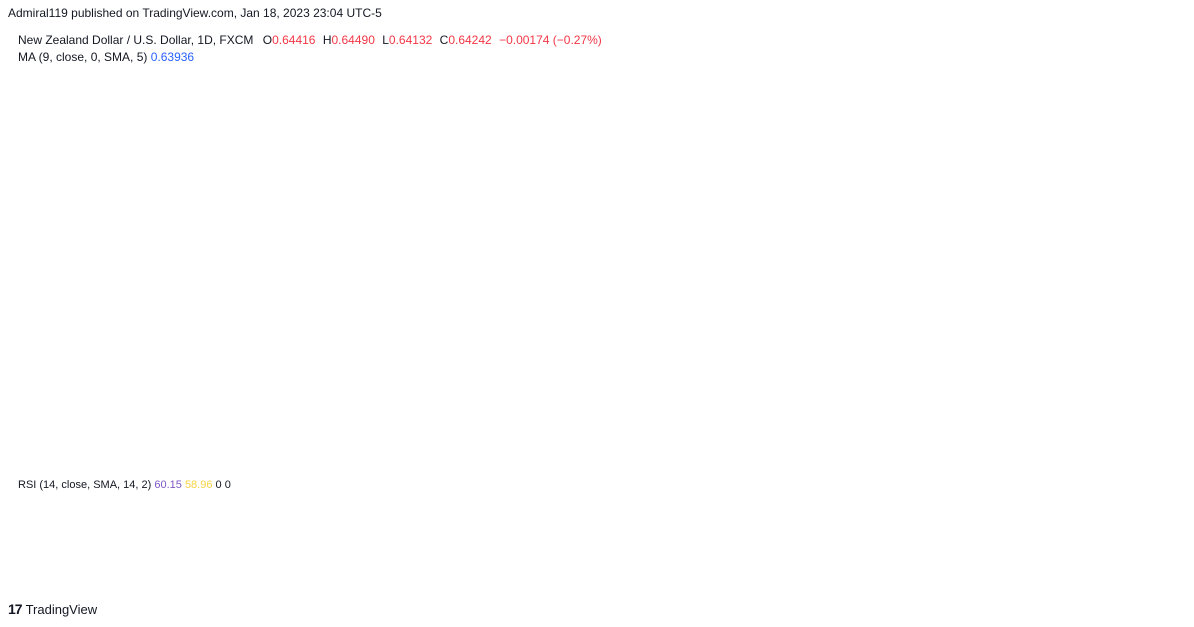 The width and height of the screenshot is (1194, 627). I want to click on month-label: Oct, so click(938, 579).